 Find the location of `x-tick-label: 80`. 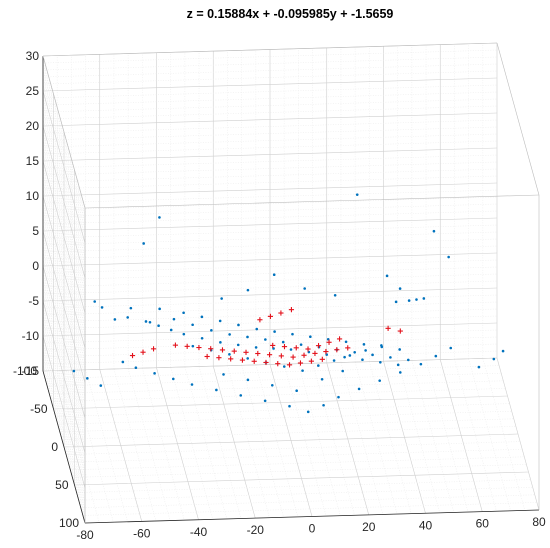

x-tick-label: 80 is located at coordinates (539, 522).